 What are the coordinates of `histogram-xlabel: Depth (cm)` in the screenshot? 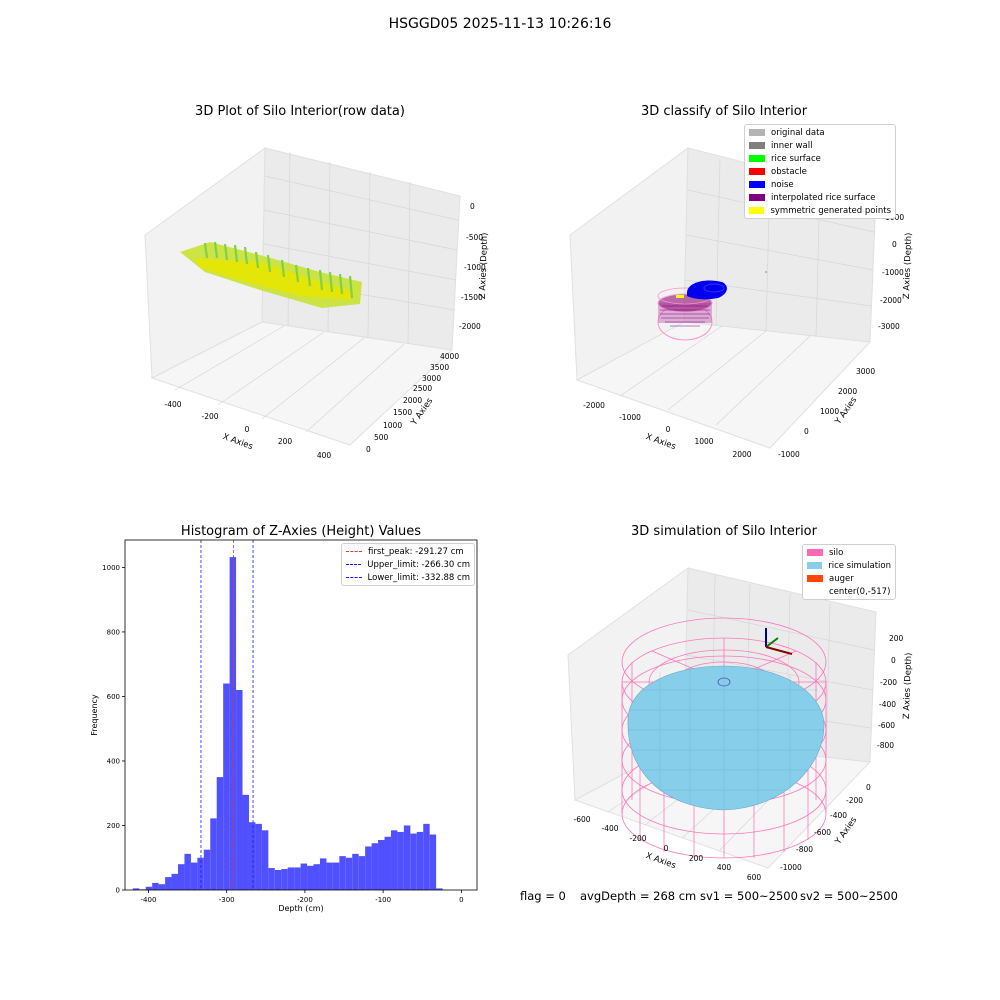 It's located at (300, 908).